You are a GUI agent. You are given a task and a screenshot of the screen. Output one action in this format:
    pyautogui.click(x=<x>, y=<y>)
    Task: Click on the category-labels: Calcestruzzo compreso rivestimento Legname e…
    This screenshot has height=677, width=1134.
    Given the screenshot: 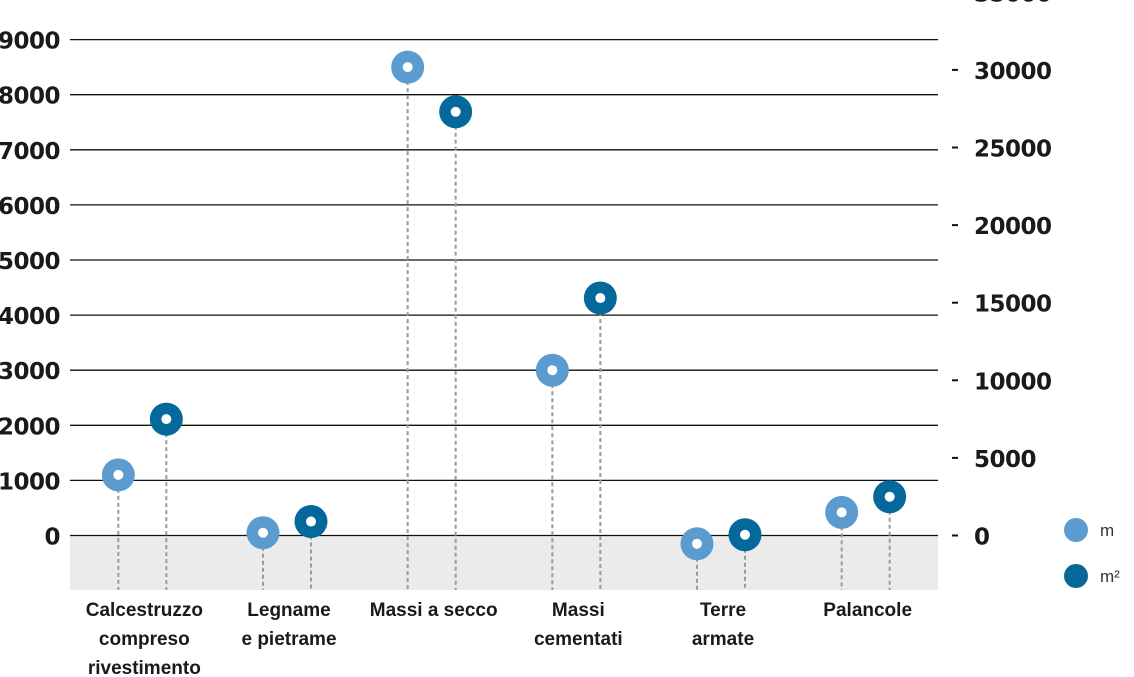 What is the action you would take?
    pyautogui.click(x=499, y=638)
    